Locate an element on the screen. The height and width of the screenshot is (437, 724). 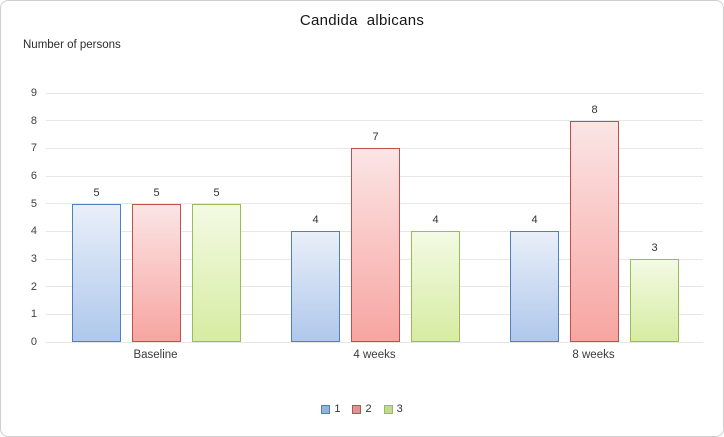
y-axis-ticks: 0 1 2 3 4 5 6 7 8 9 is located at coordinates (19, 217).